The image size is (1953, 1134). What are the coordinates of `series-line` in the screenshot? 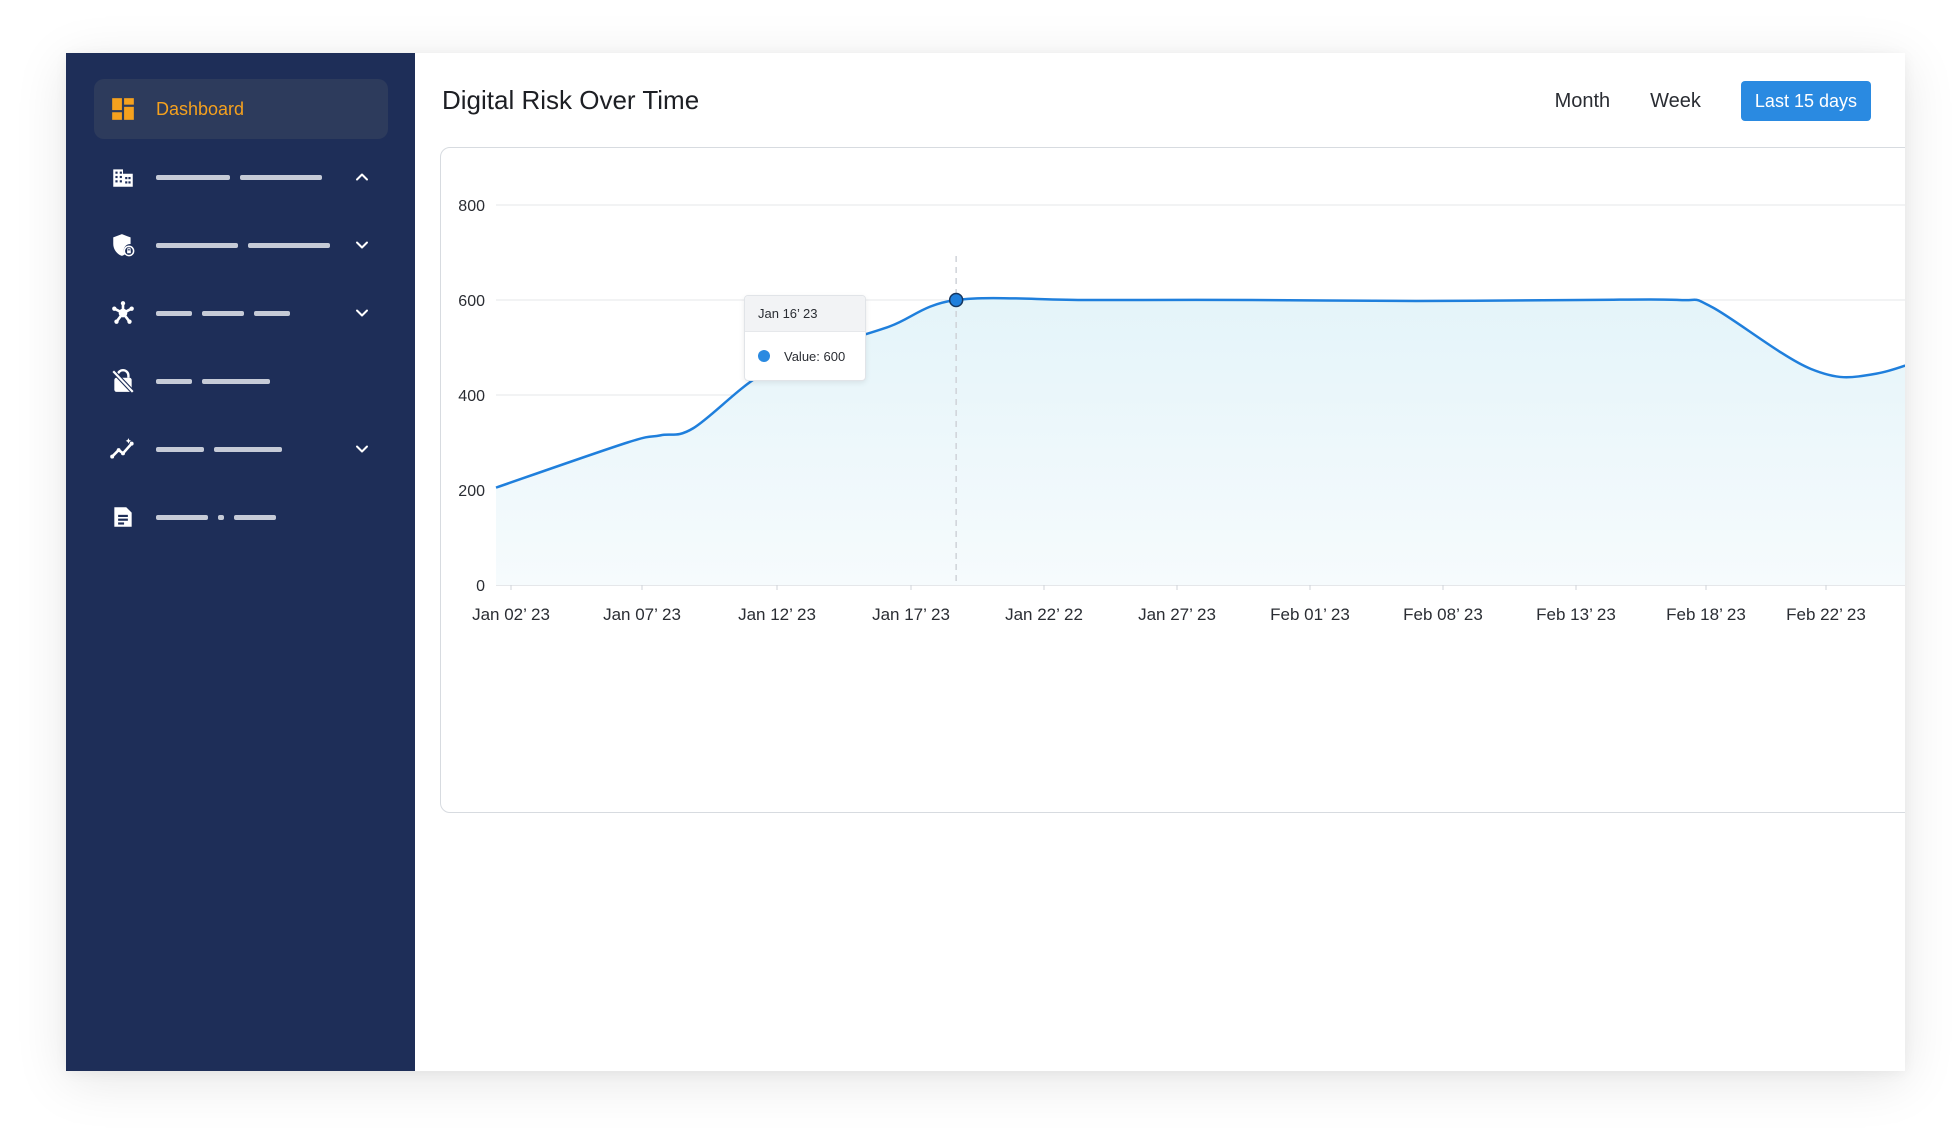 It's located at (1200, 392).